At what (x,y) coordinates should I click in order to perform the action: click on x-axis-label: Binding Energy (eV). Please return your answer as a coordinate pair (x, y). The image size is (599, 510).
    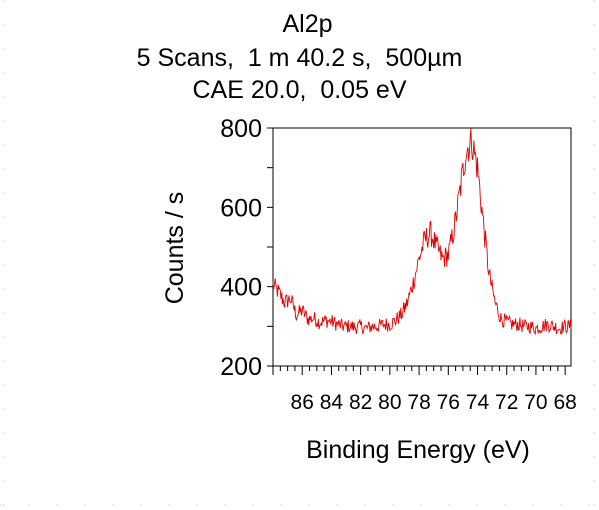
    Looking at the image, I should click on (418, 450).